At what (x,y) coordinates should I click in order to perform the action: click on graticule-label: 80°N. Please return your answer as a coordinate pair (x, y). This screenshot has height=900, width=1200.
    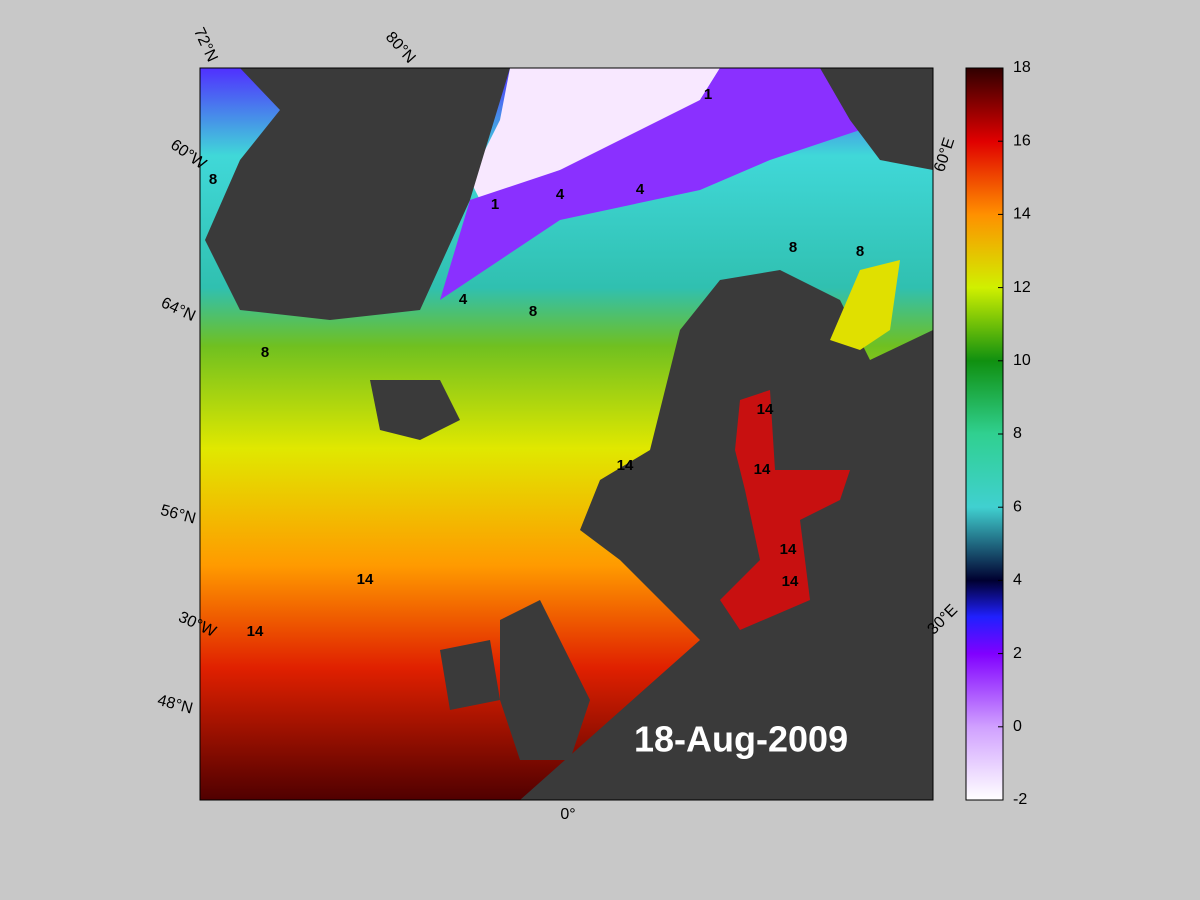
    Looking at the image, I should click on (400, 48).